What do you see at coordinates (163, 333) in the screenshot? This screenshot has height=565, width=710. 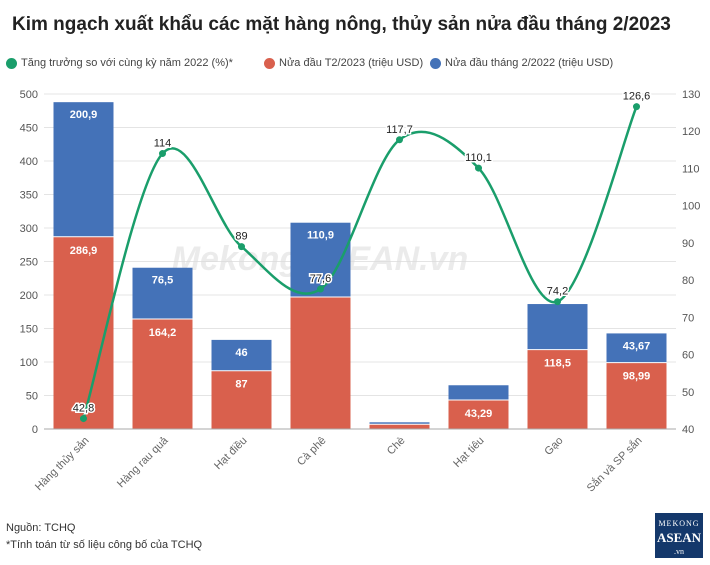 I see `bar-2023-value-label: 164,2` at bounding box center [163, 333].